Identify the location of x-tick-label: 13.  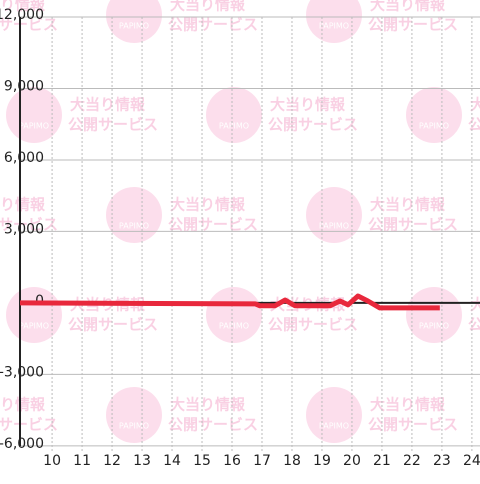
(142, 461).